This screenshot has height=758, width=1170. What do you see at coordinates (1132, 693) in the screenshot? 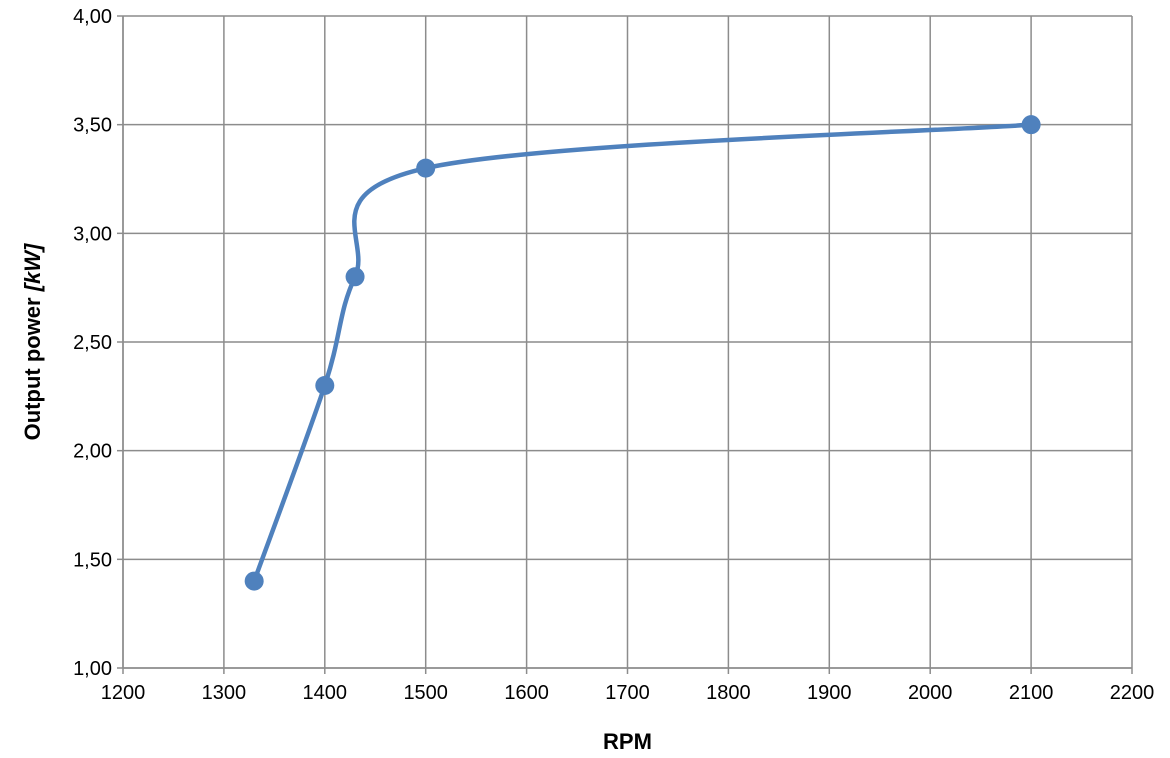
I see `x-tick-label: 2200` at bounding box center [1132, 693].